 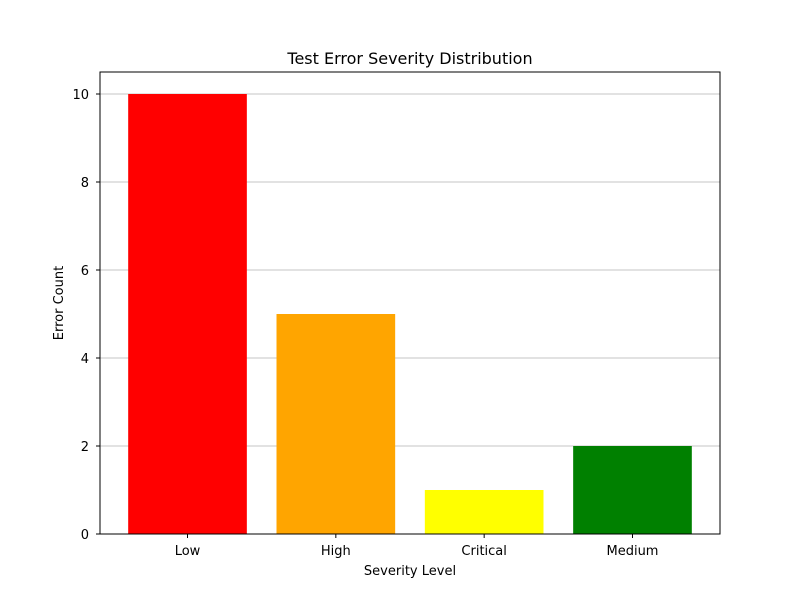 What do you see at coordinates (336, 424) in the screenshot?
I see `bar-high` at bounding box center [336, 424].